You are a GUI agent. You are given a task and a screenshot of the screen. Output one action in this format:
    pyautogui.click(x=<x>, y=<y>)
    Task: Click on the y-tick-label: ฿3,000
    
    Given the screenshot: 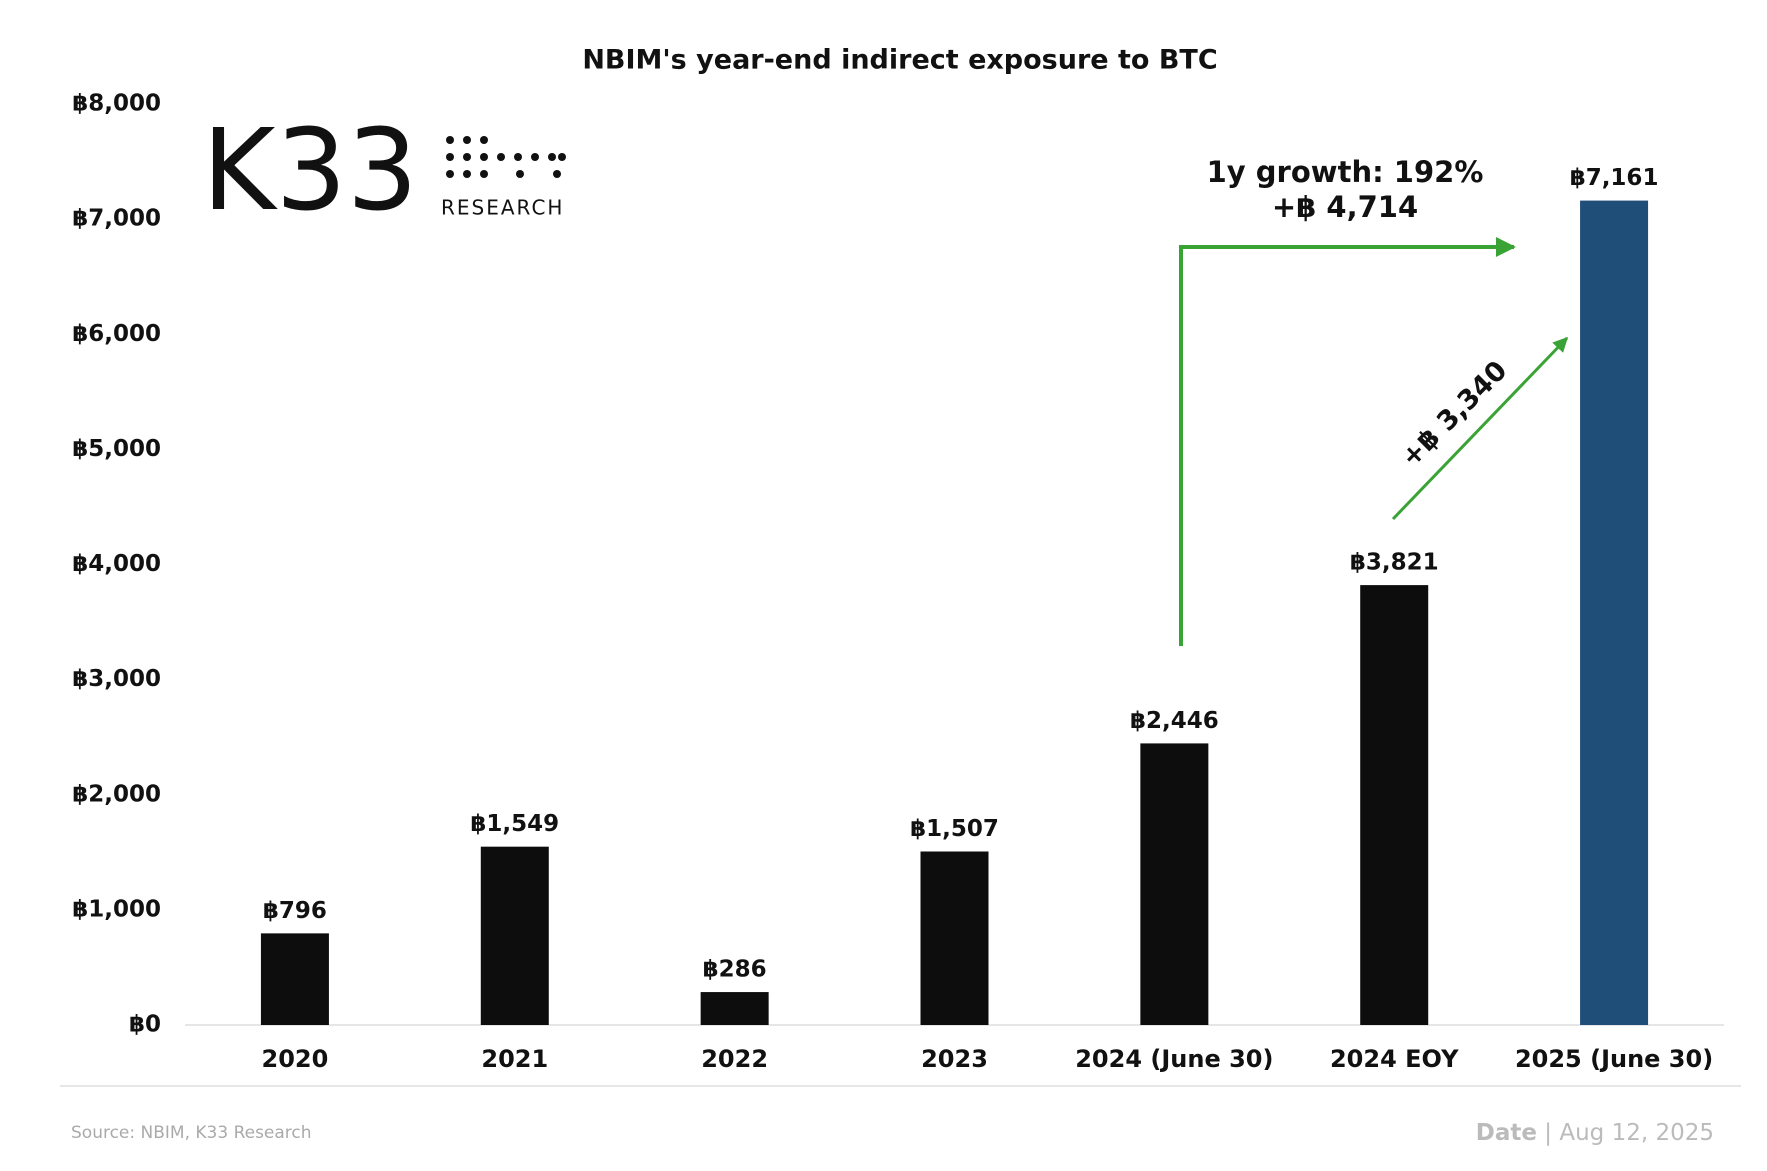 What is the action you would take?
    pyautogui.click(x=116, y=679)
    